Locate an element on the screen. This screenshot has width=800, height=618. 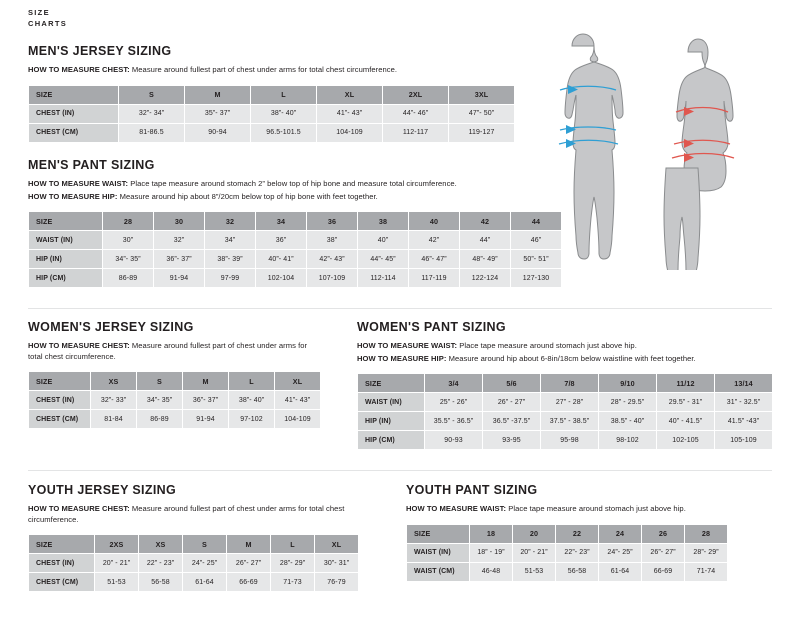
table-cell: 29.5” - 31” is located at coordinates (685, 402).